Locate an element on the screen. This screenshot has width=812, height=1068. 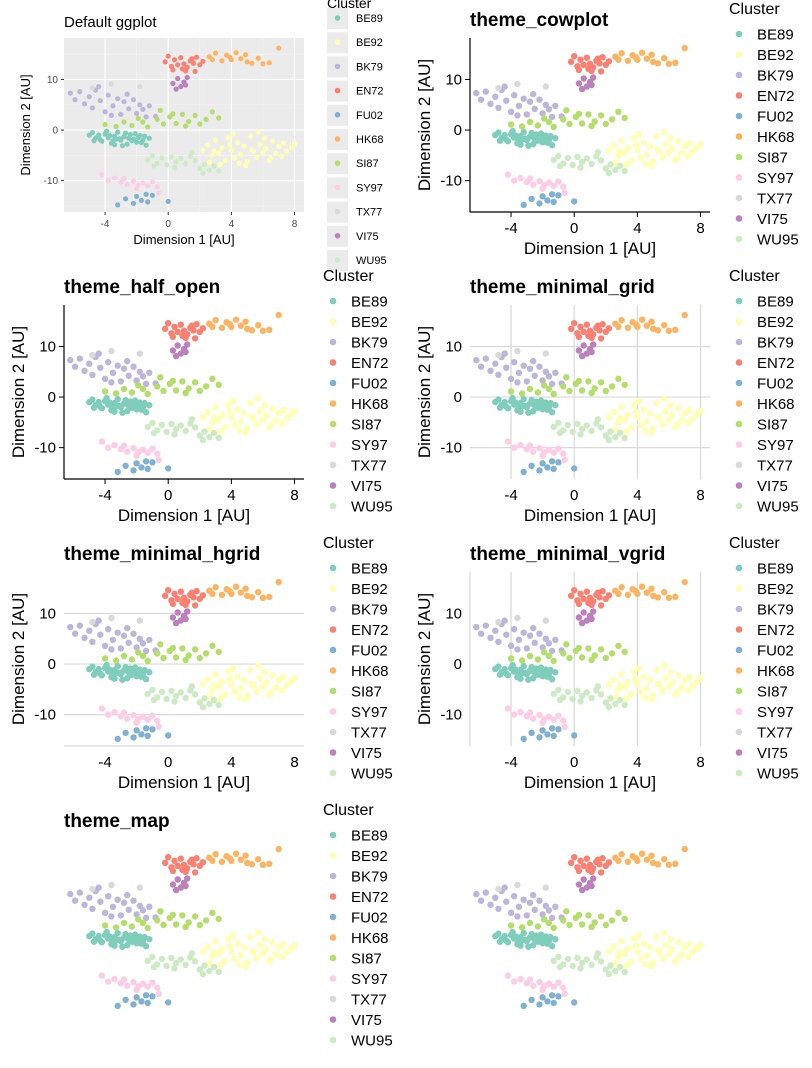
legend-label: SY97 is located at coordinates (775, 178).